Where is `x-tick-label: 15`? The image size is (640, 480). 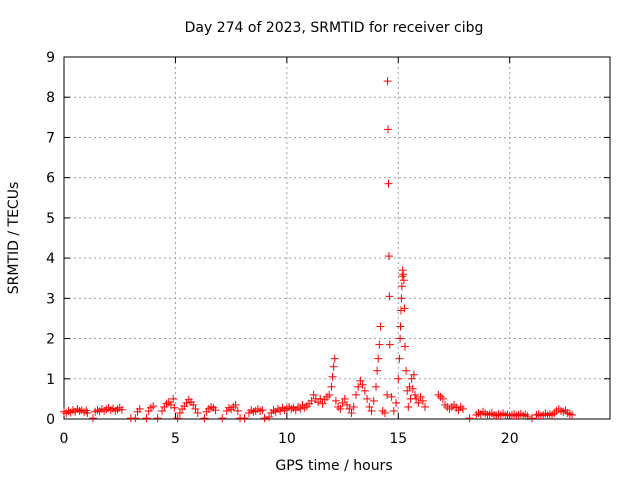 x-tick-label: 15 is located at coordinates (398, 439).